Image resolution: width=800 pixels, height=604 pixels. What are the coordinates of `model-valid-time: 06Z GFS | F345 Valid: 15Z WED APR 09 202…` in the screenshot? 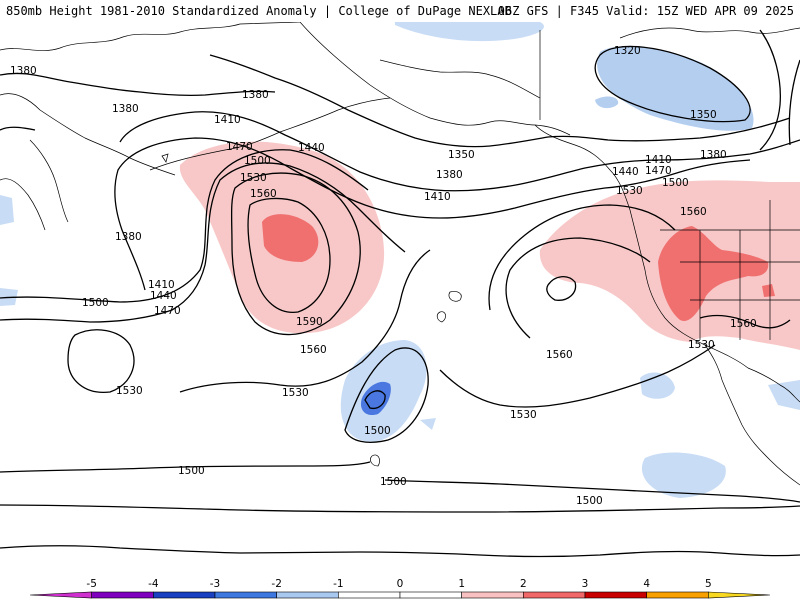 It's located at (646, 11).